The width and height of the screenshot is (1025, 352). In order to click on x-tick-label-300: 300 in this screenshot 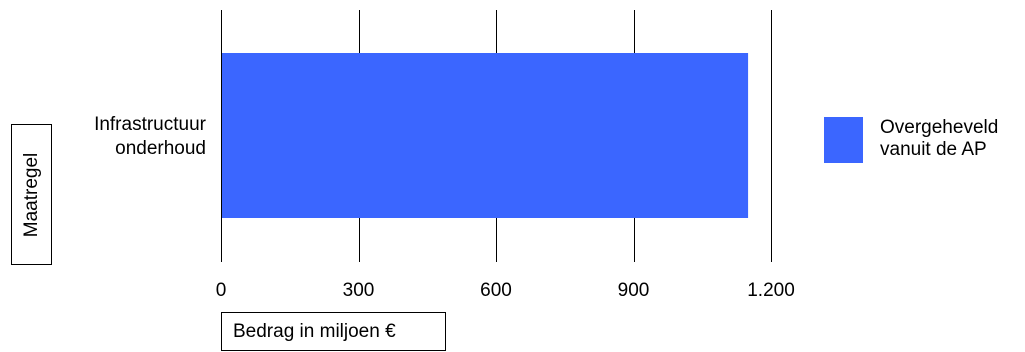, I will do `click(359, 290)`.